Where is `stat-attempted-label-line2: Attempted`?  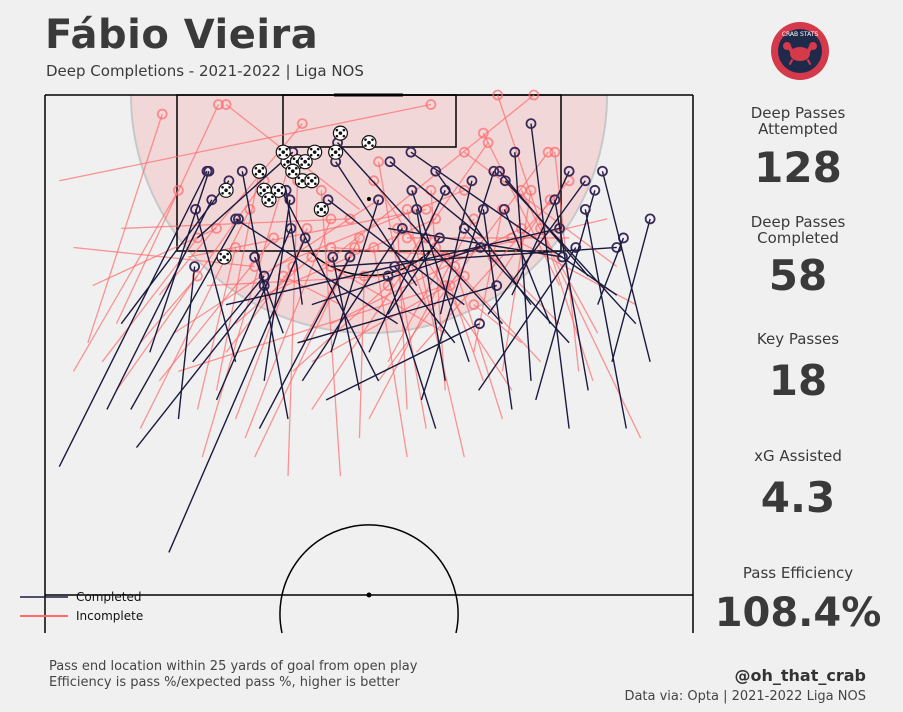
stat-attempted-label-line2: Attempted is located at coordinates (798, 129).